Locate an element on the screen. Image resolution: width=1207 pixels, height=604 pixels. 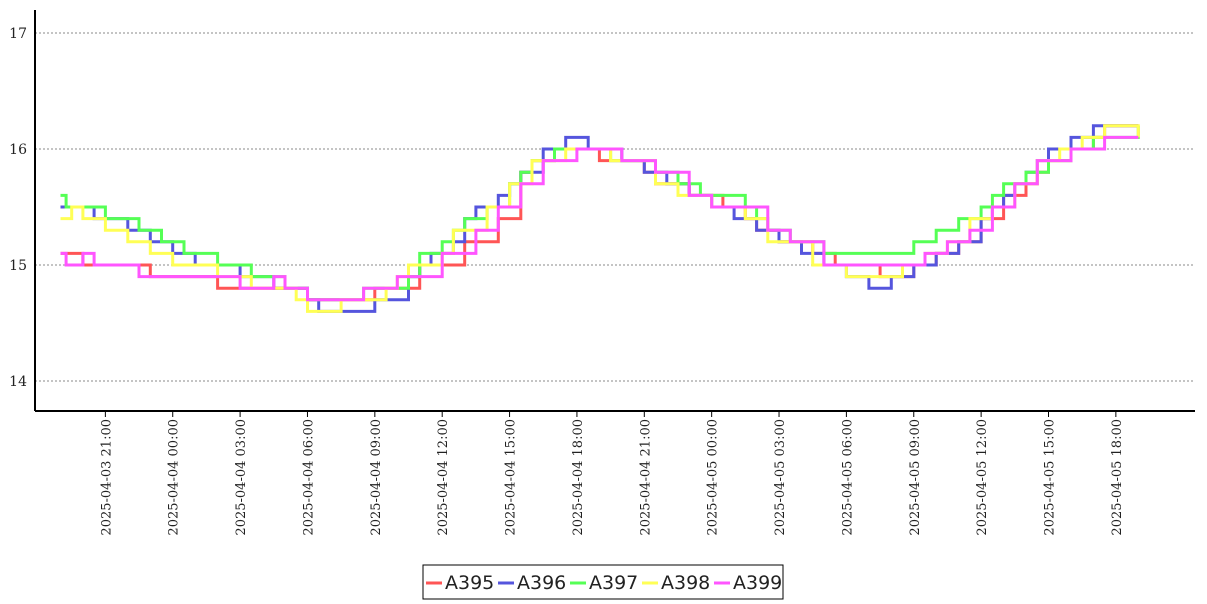
legend-label: A396 is located at coordinates (541, 583).